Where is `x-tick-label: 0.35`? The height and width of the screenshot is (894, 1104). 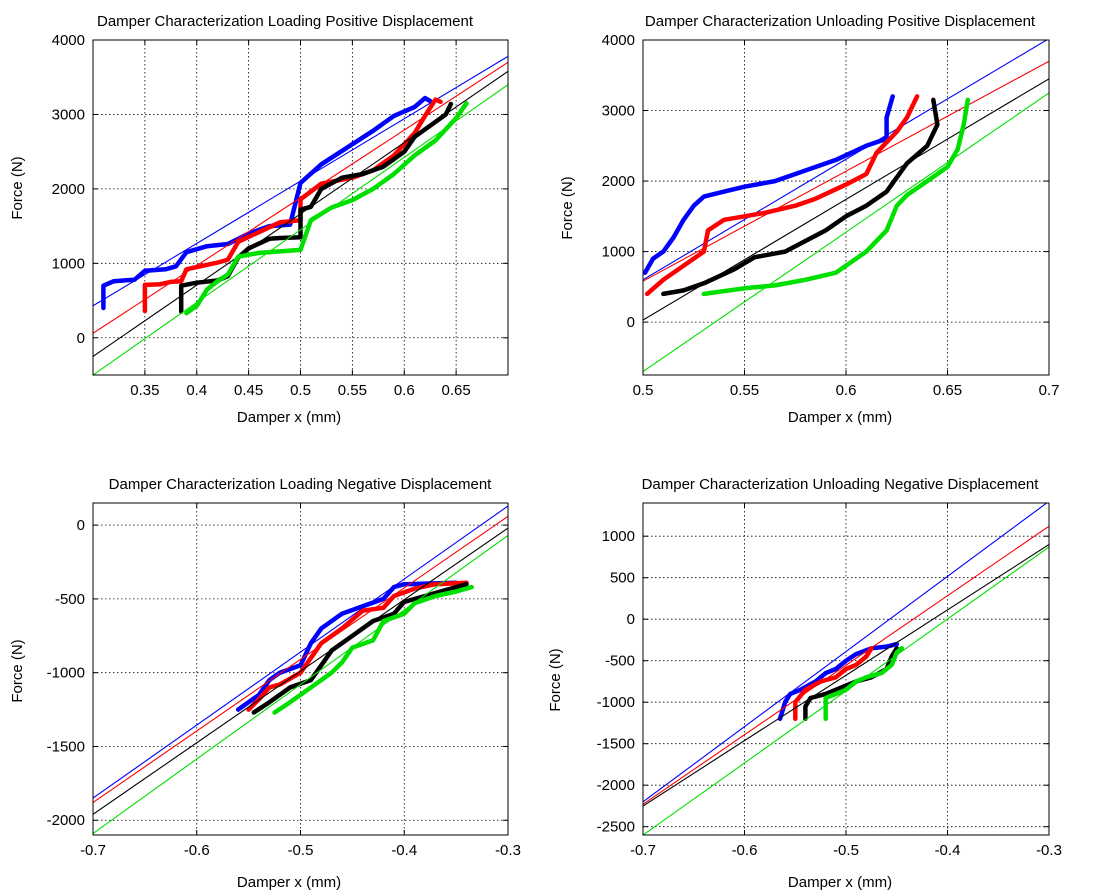 x-tick-label: 0.35 is located at coordinates (144, 390).